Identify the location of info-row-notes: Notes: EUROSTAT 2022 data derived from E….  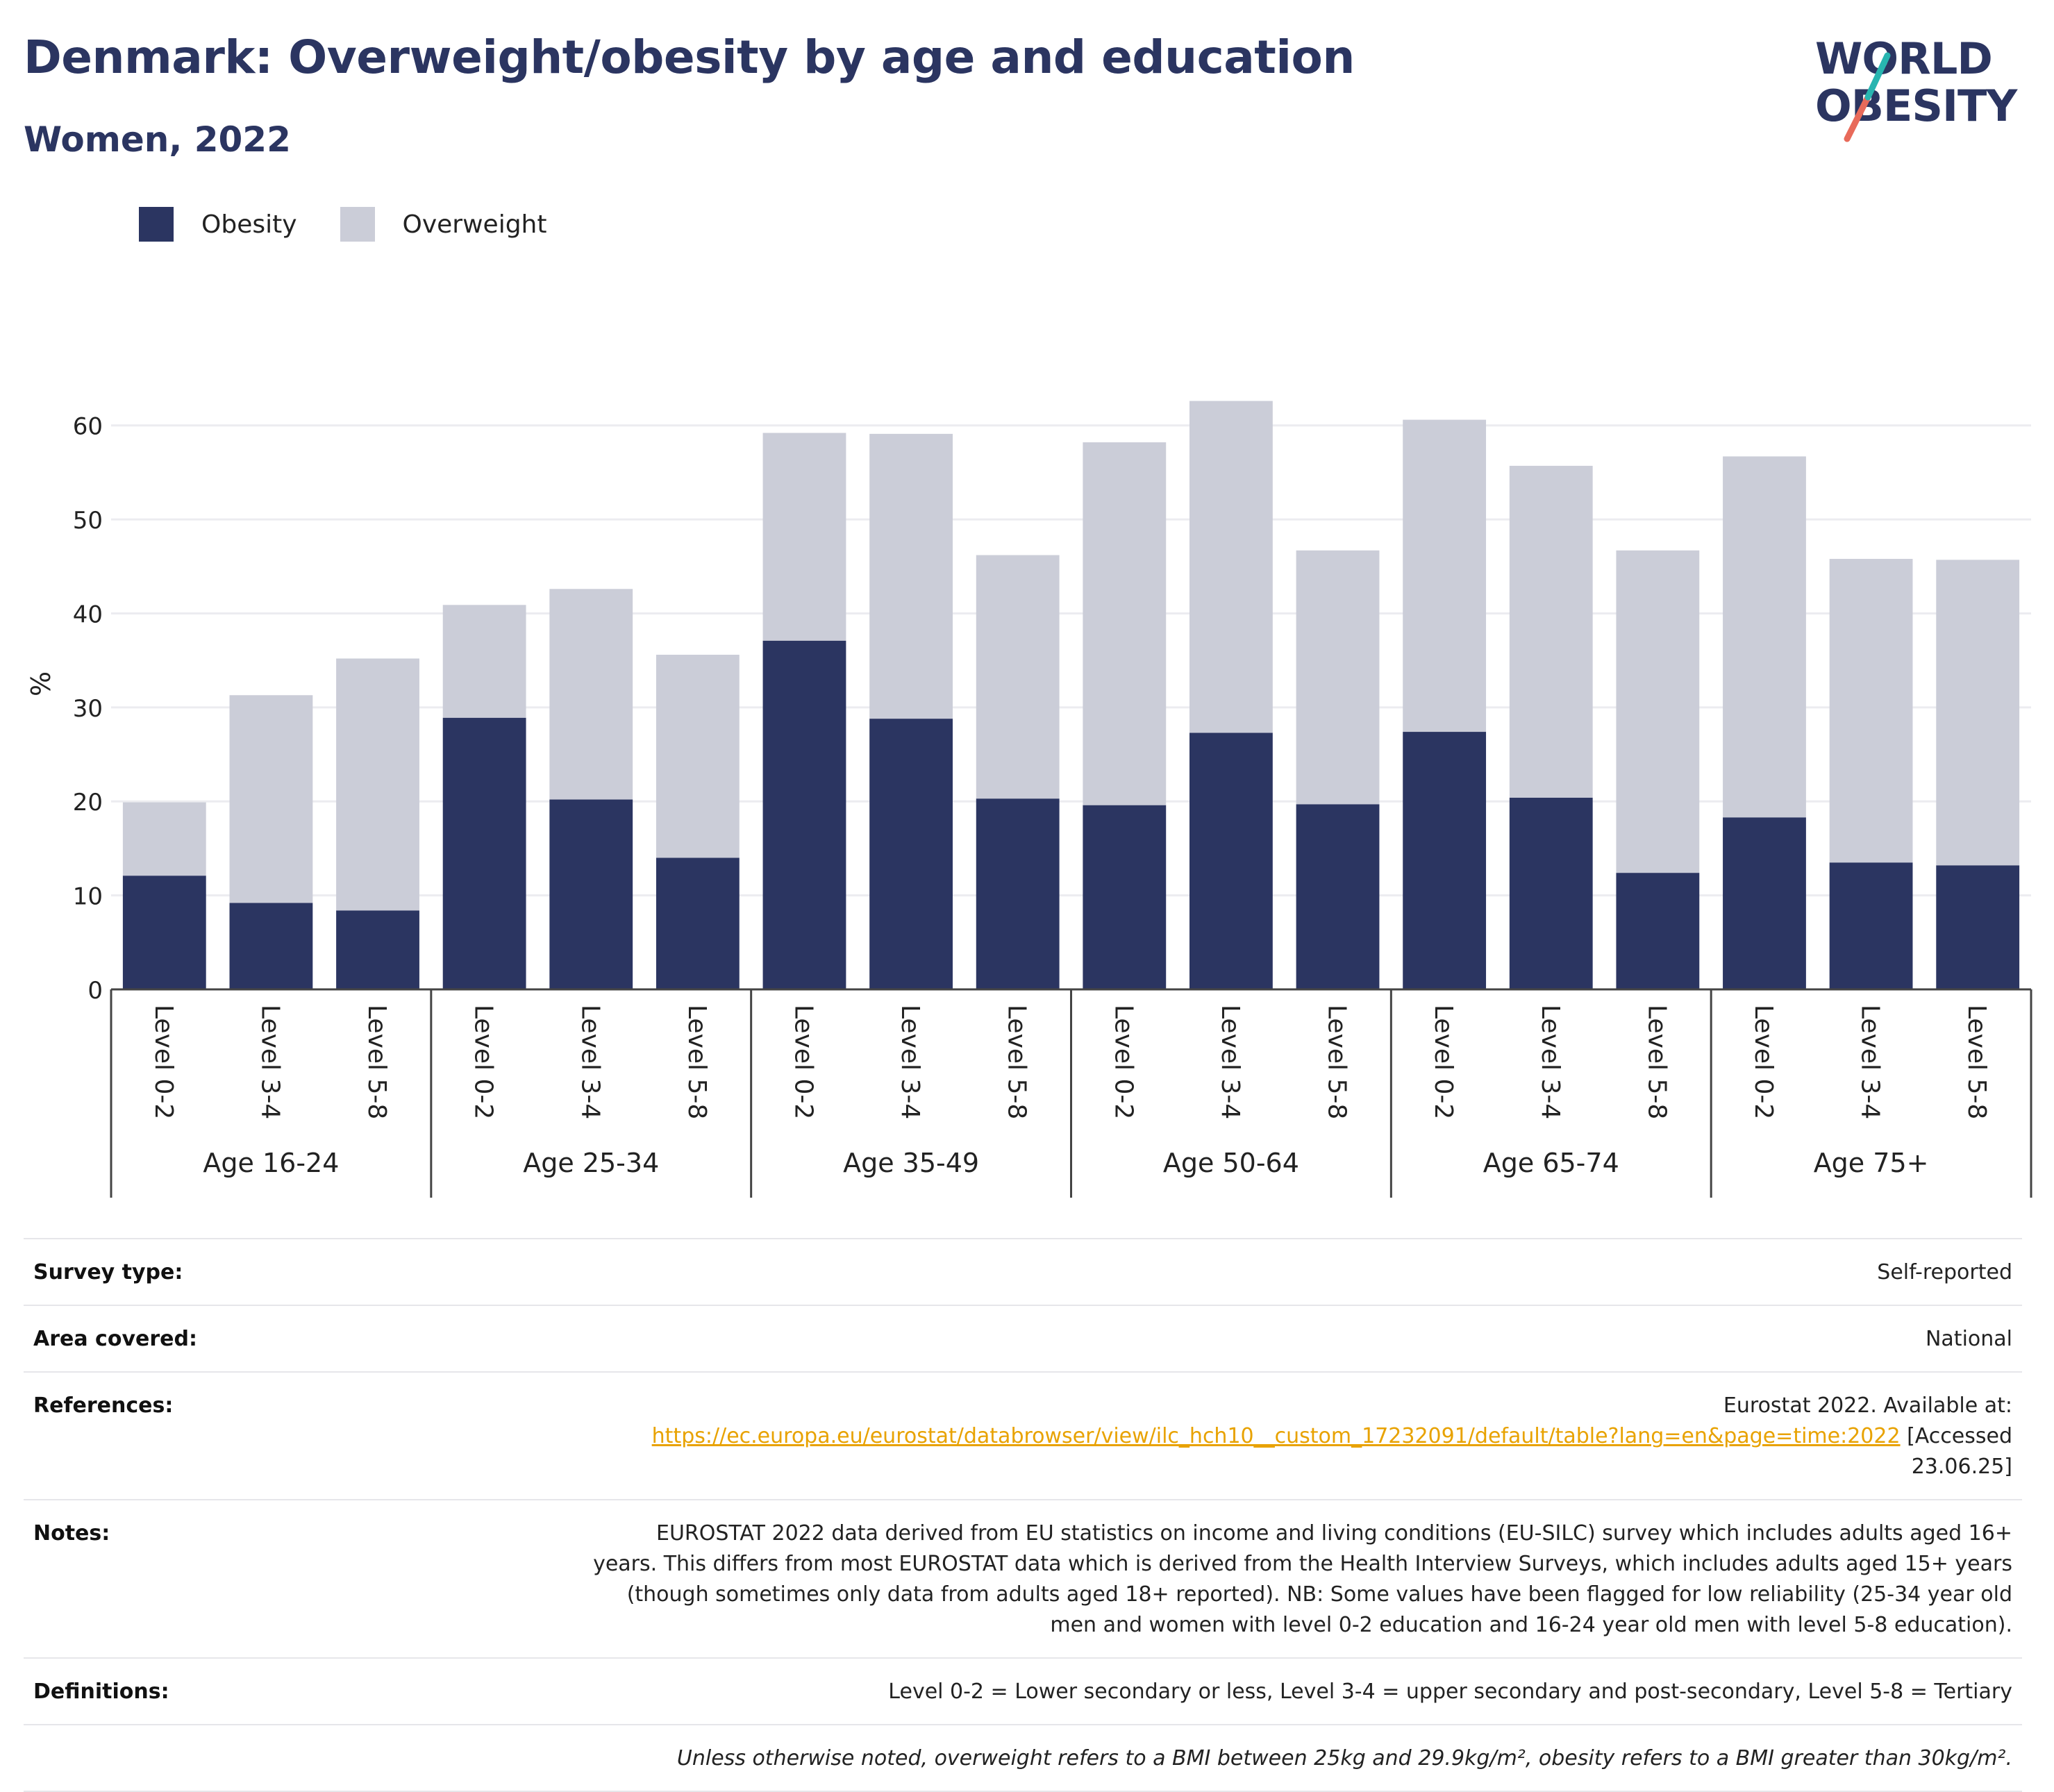
(1023, 1579).